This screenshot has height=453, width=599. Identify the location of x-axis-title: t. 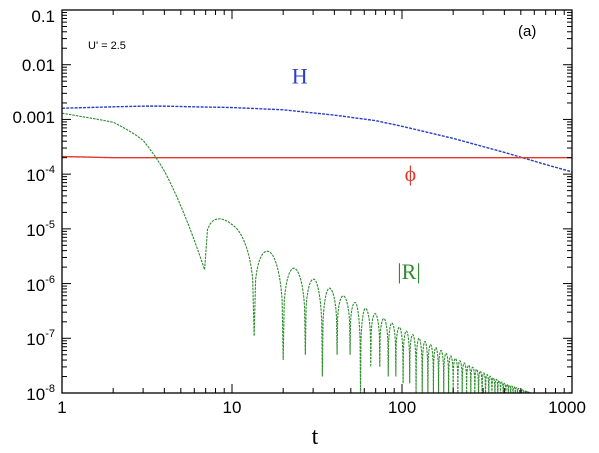
(315, 437).